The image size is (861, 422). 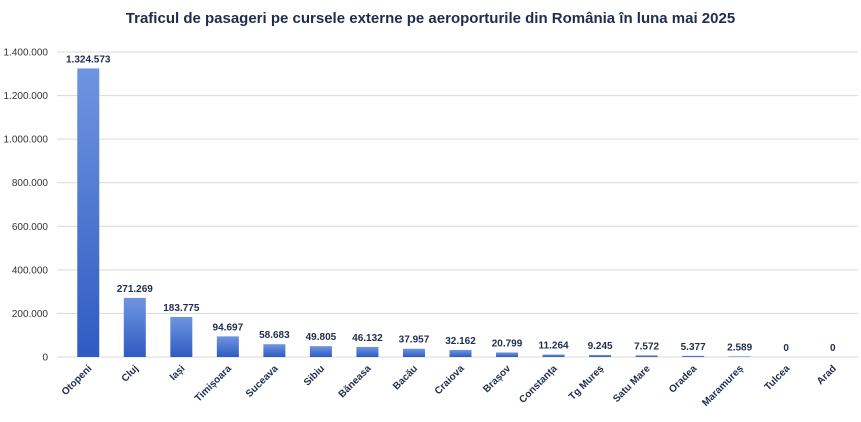 I want to click on data-label: 37.957, so click(x=414, y=340).